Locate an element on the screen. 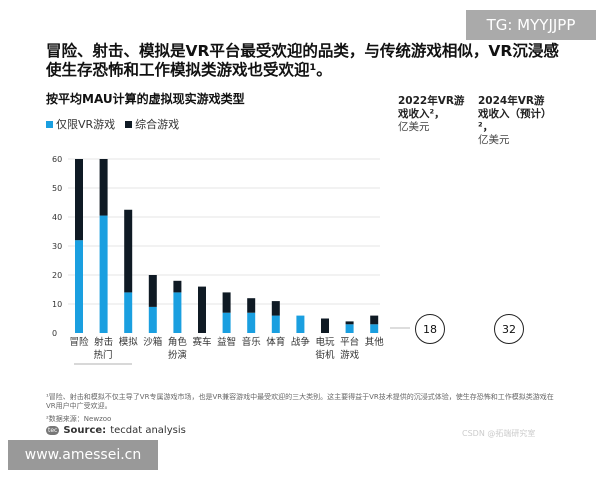  legend: 仅限VR游戏 综合游戏 is located at coordinates (112, 124).